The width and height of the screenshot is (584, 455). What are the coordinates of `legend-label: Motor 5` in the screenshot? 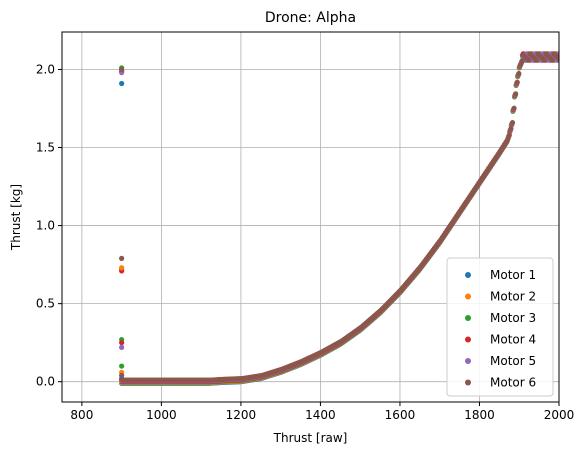 It's located at (513, 361).